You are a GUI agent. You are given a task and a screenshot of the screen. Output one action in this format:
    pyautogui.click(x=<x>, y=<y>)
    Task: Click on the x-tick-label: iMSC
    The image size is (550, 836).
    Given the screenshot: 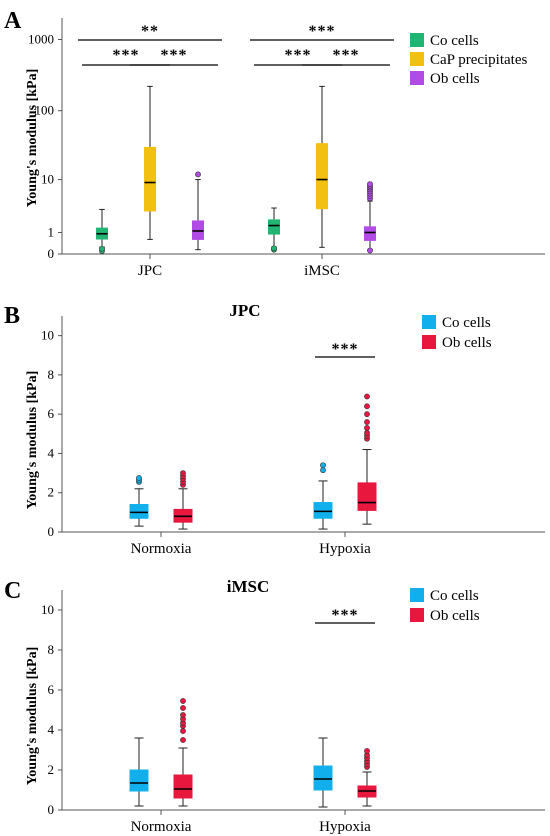 What is the action you would take?
    pyautogui.click(x=322, y=271)
    